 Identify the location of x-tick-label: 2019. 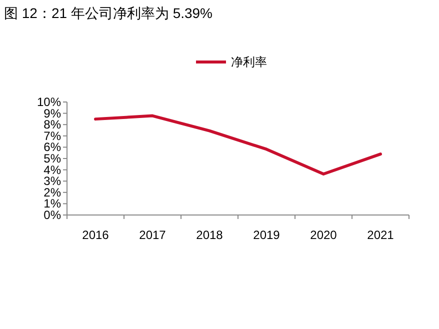
(266, 235).